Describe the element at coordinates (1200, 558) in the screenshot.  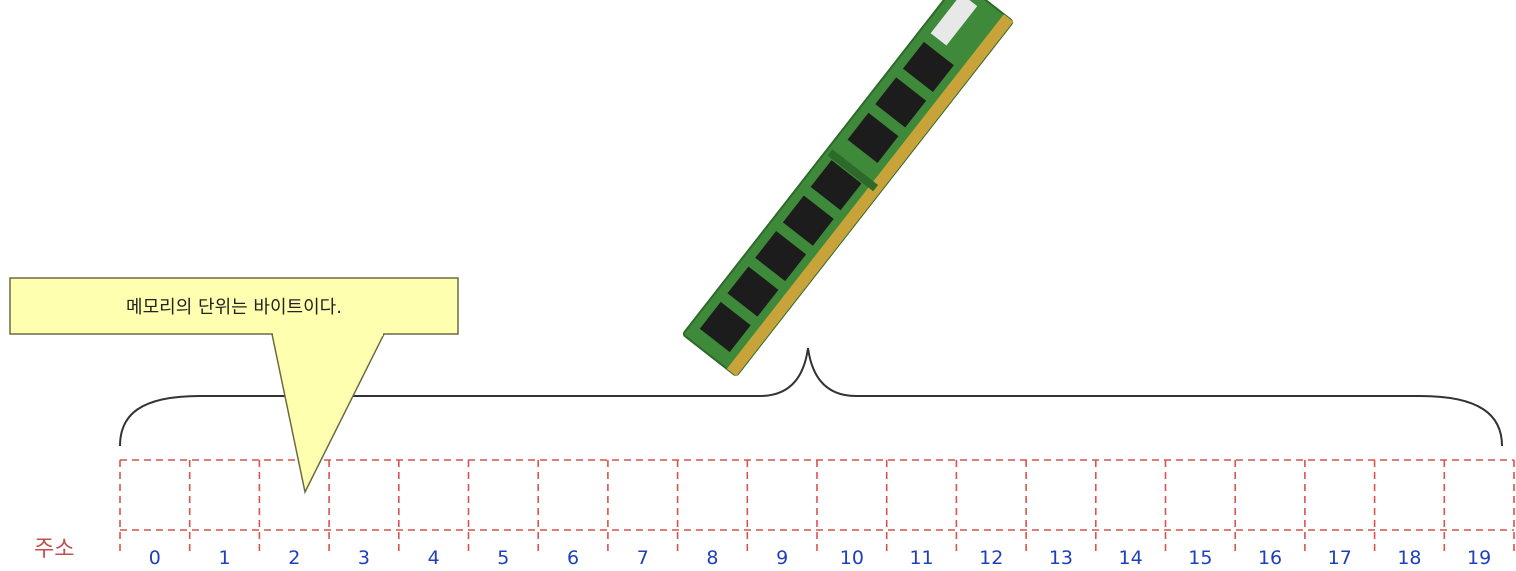
I see `address-label: 15` at that location.